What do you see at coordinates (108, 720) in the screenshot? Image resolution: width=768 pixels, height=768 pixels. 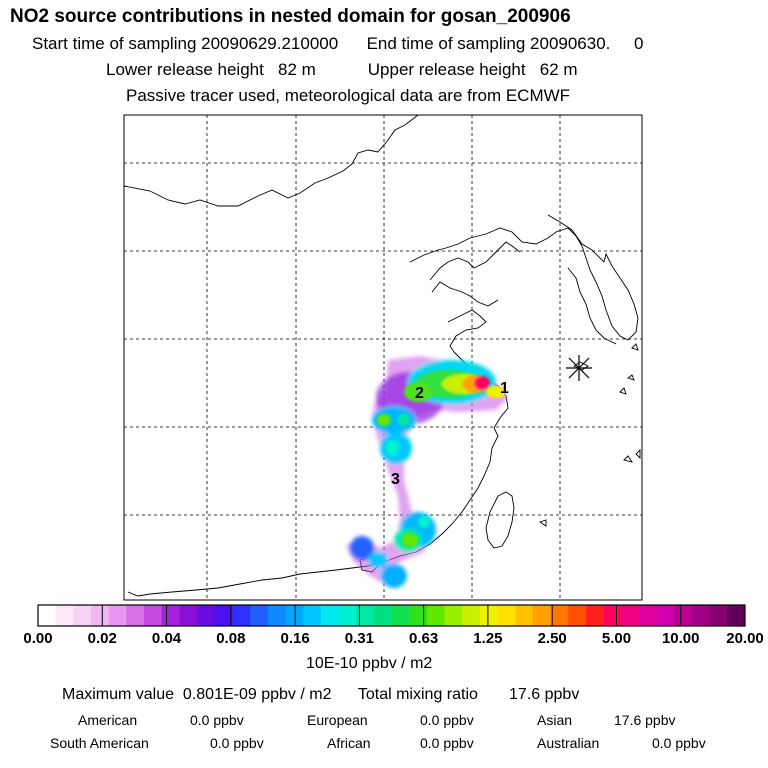 I see `region-american-name: American` at bounding box center [108, 720].